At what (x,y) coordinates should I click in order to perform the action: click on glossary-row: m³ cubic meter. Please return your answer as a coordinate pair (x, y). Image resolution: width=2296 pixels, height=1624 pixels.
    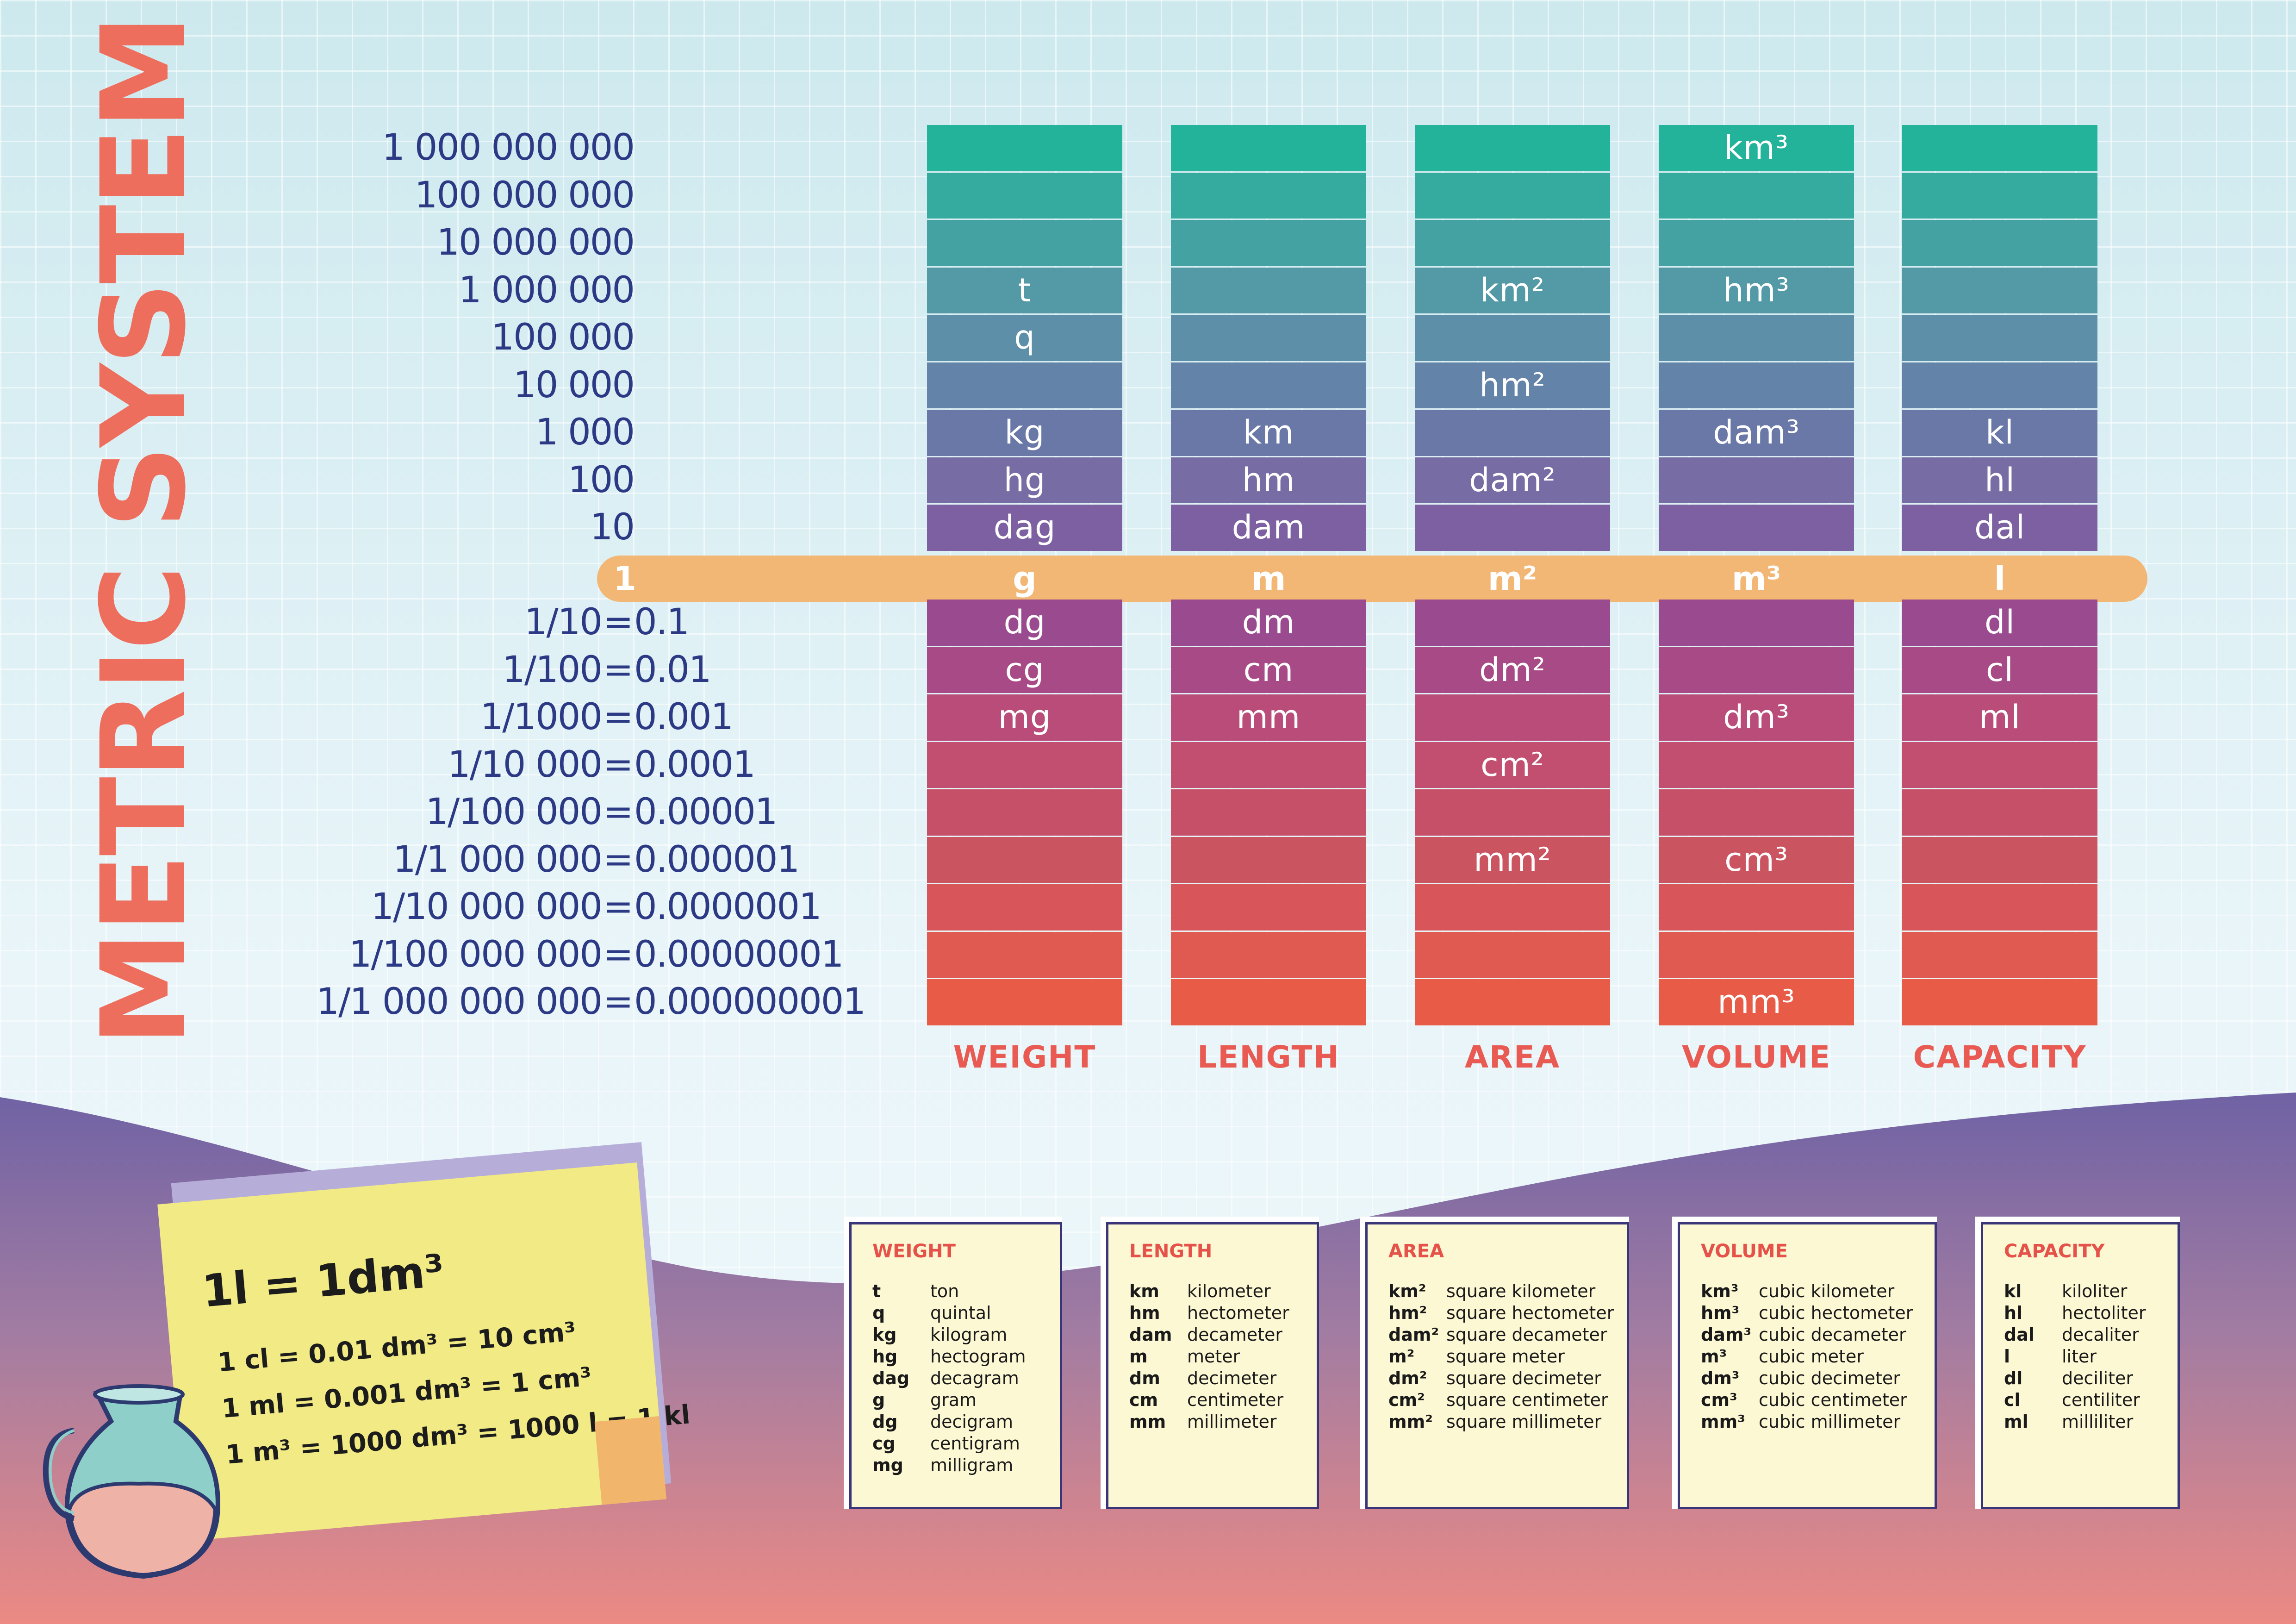
    Looking at the image, I should click on (1818, 1357).